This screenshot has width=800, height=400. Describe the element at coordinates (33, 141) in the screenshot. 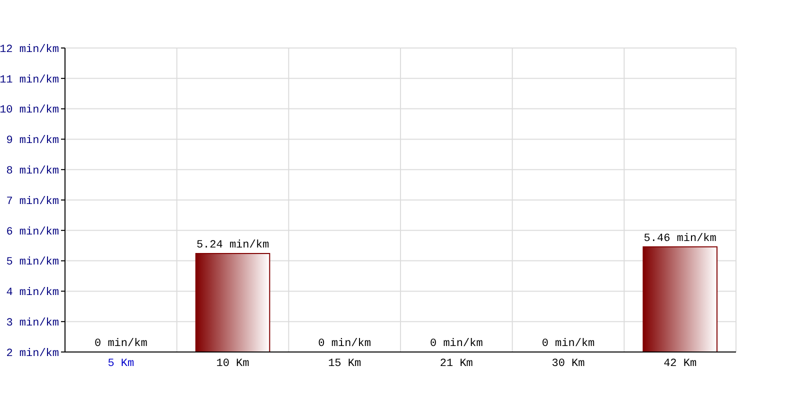

I see `y-tick-label: 9 min/km` at that location.